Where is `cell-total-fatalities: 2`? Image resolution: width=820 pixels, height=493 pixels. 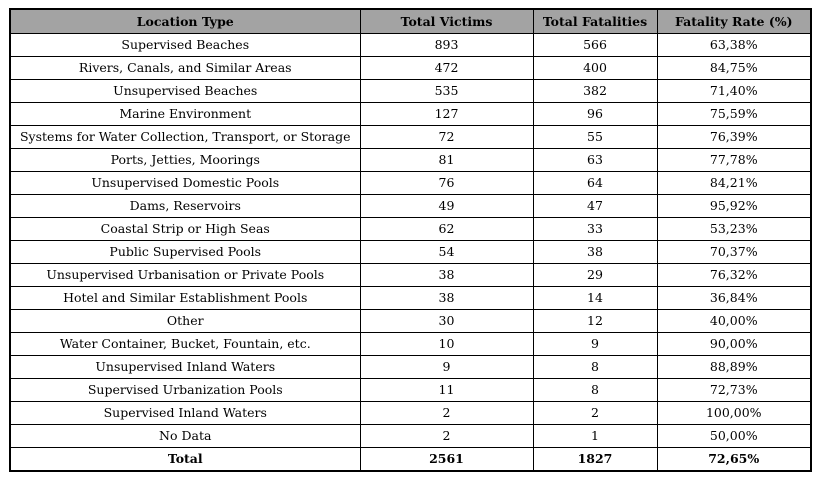
cell-total-fatalities: 2 is located at coordinates (595, 413).